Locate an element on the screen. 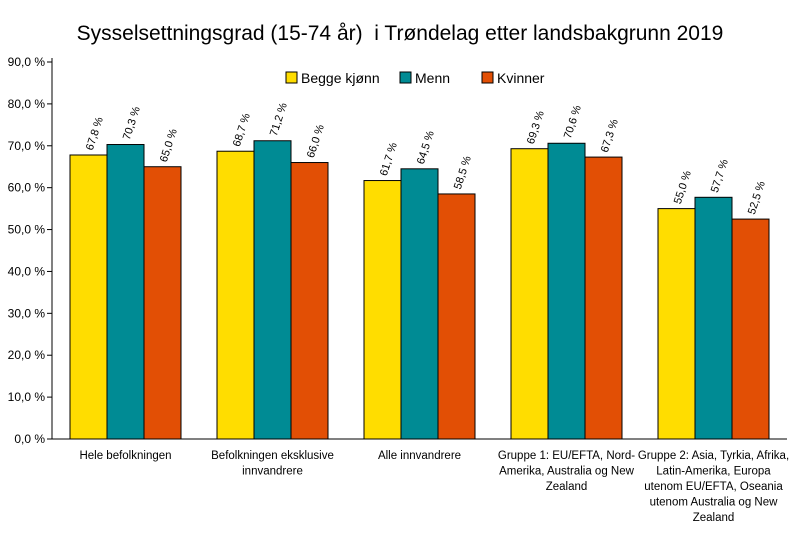 Image resolution: width=800 pixels, height=533 pixels. data-label: 61,7 % is located at coordinates (389, 159).